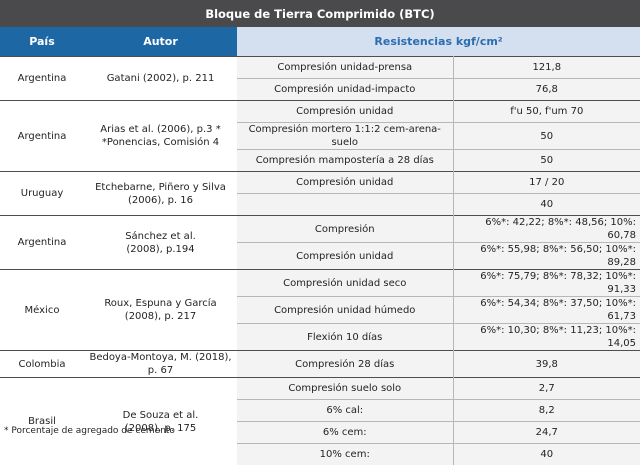 Image resolution: width=640 pixels, height=465 pixels. Describe the element at coordinates (546, 389) in the screenshot. I see `cell-valor: 2,7` at that location.